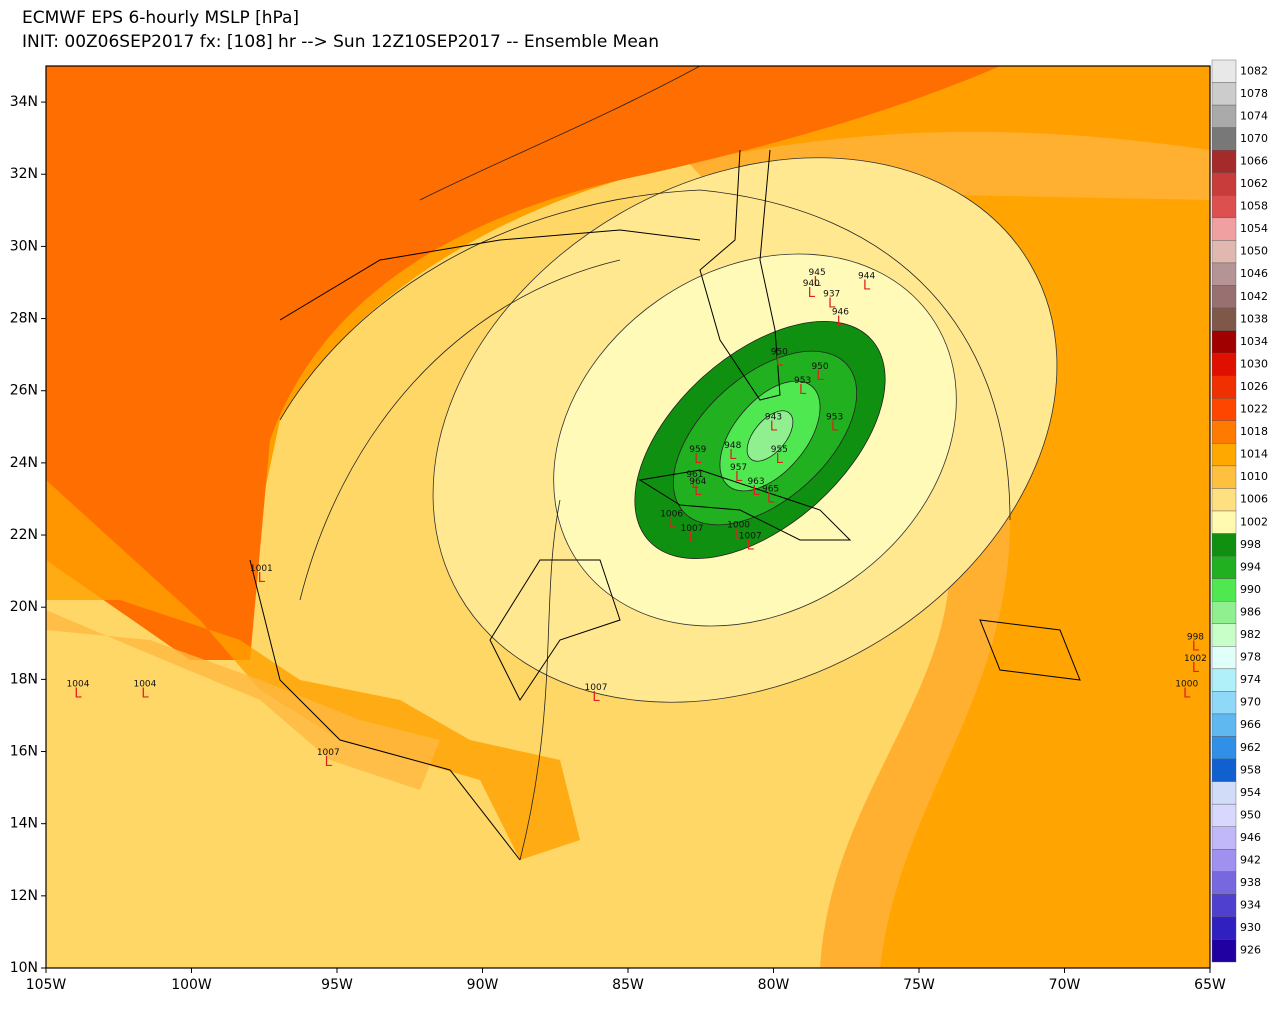  Describe the element at coordinates (697, 450) in the screenshot. I see `low-pressure-value: 959` at that location.